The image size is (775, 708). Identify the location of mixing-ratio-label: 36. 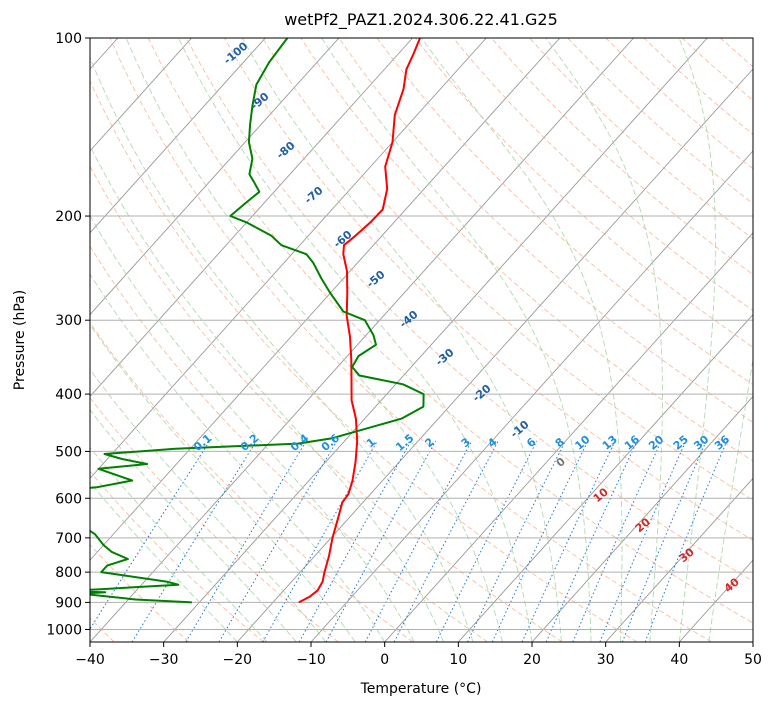
(722, 443).